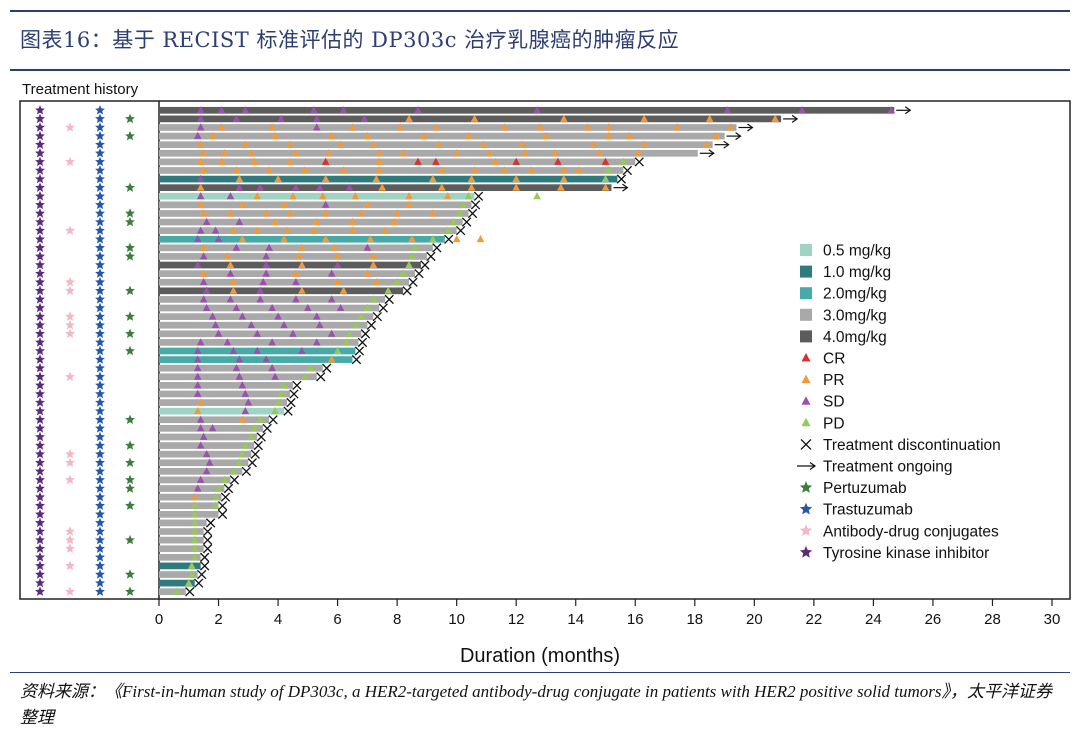 This screenshot has height=734, width=1080. What do you see at coordinates (806, 508) in the screenshot?
I see `legend-trastuzumab-swatch` at bounding box center [806, 508].